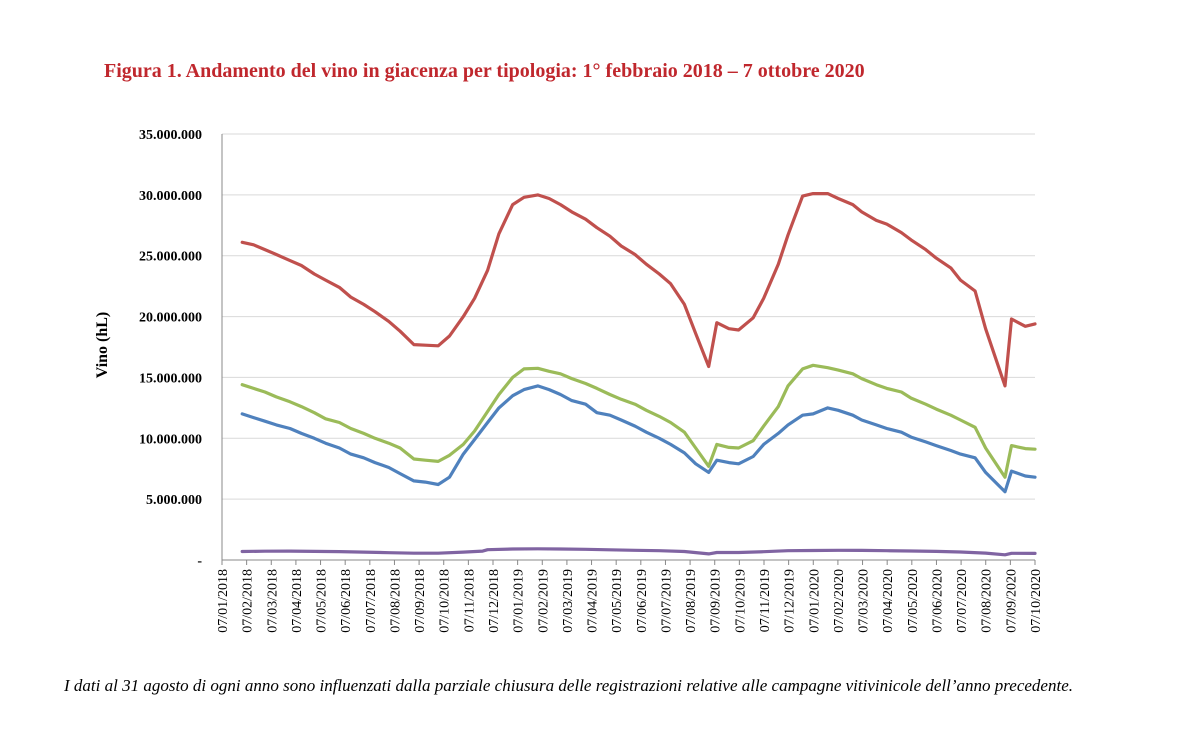 The height and width of the screenshot is (746, 1200). Describe the element at coordinates (1036, 601) in the screenshot. I see `x-tick-label: 07/10/2020` at that location.